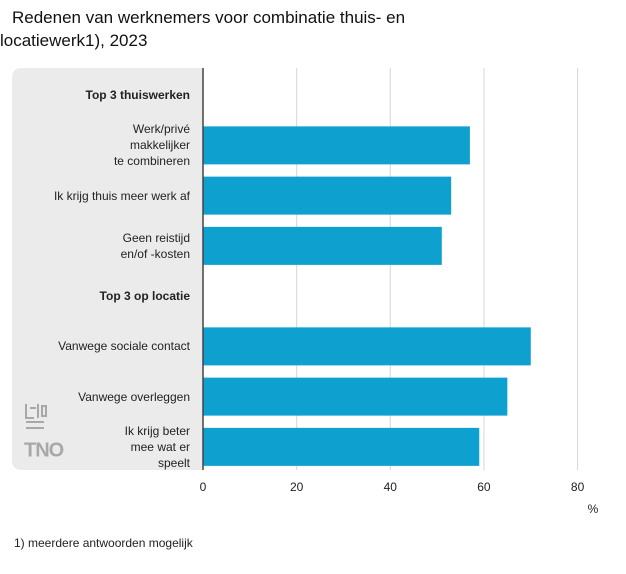  I want to click on x-axis-unit: %, so click(593, 509).